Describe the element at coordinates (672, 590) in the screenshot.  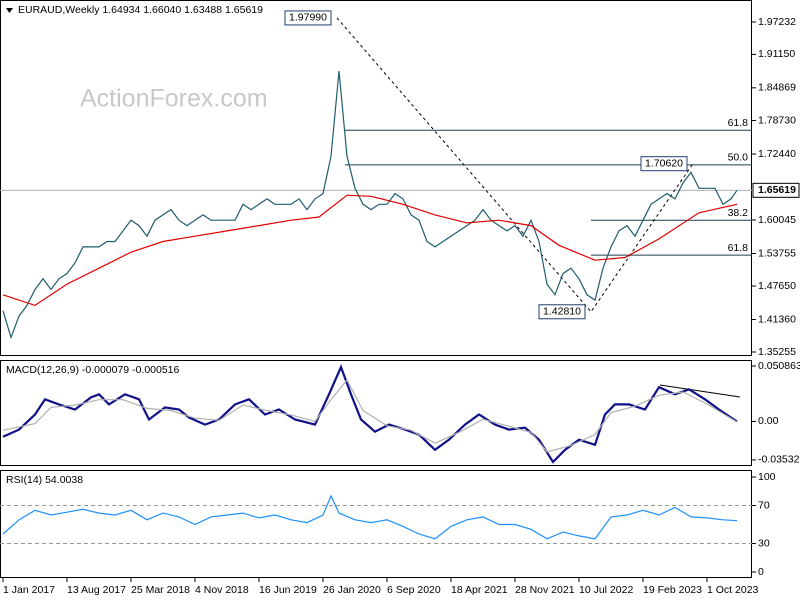
I see `x-tick-label: 19 Feb 2023` at that location.